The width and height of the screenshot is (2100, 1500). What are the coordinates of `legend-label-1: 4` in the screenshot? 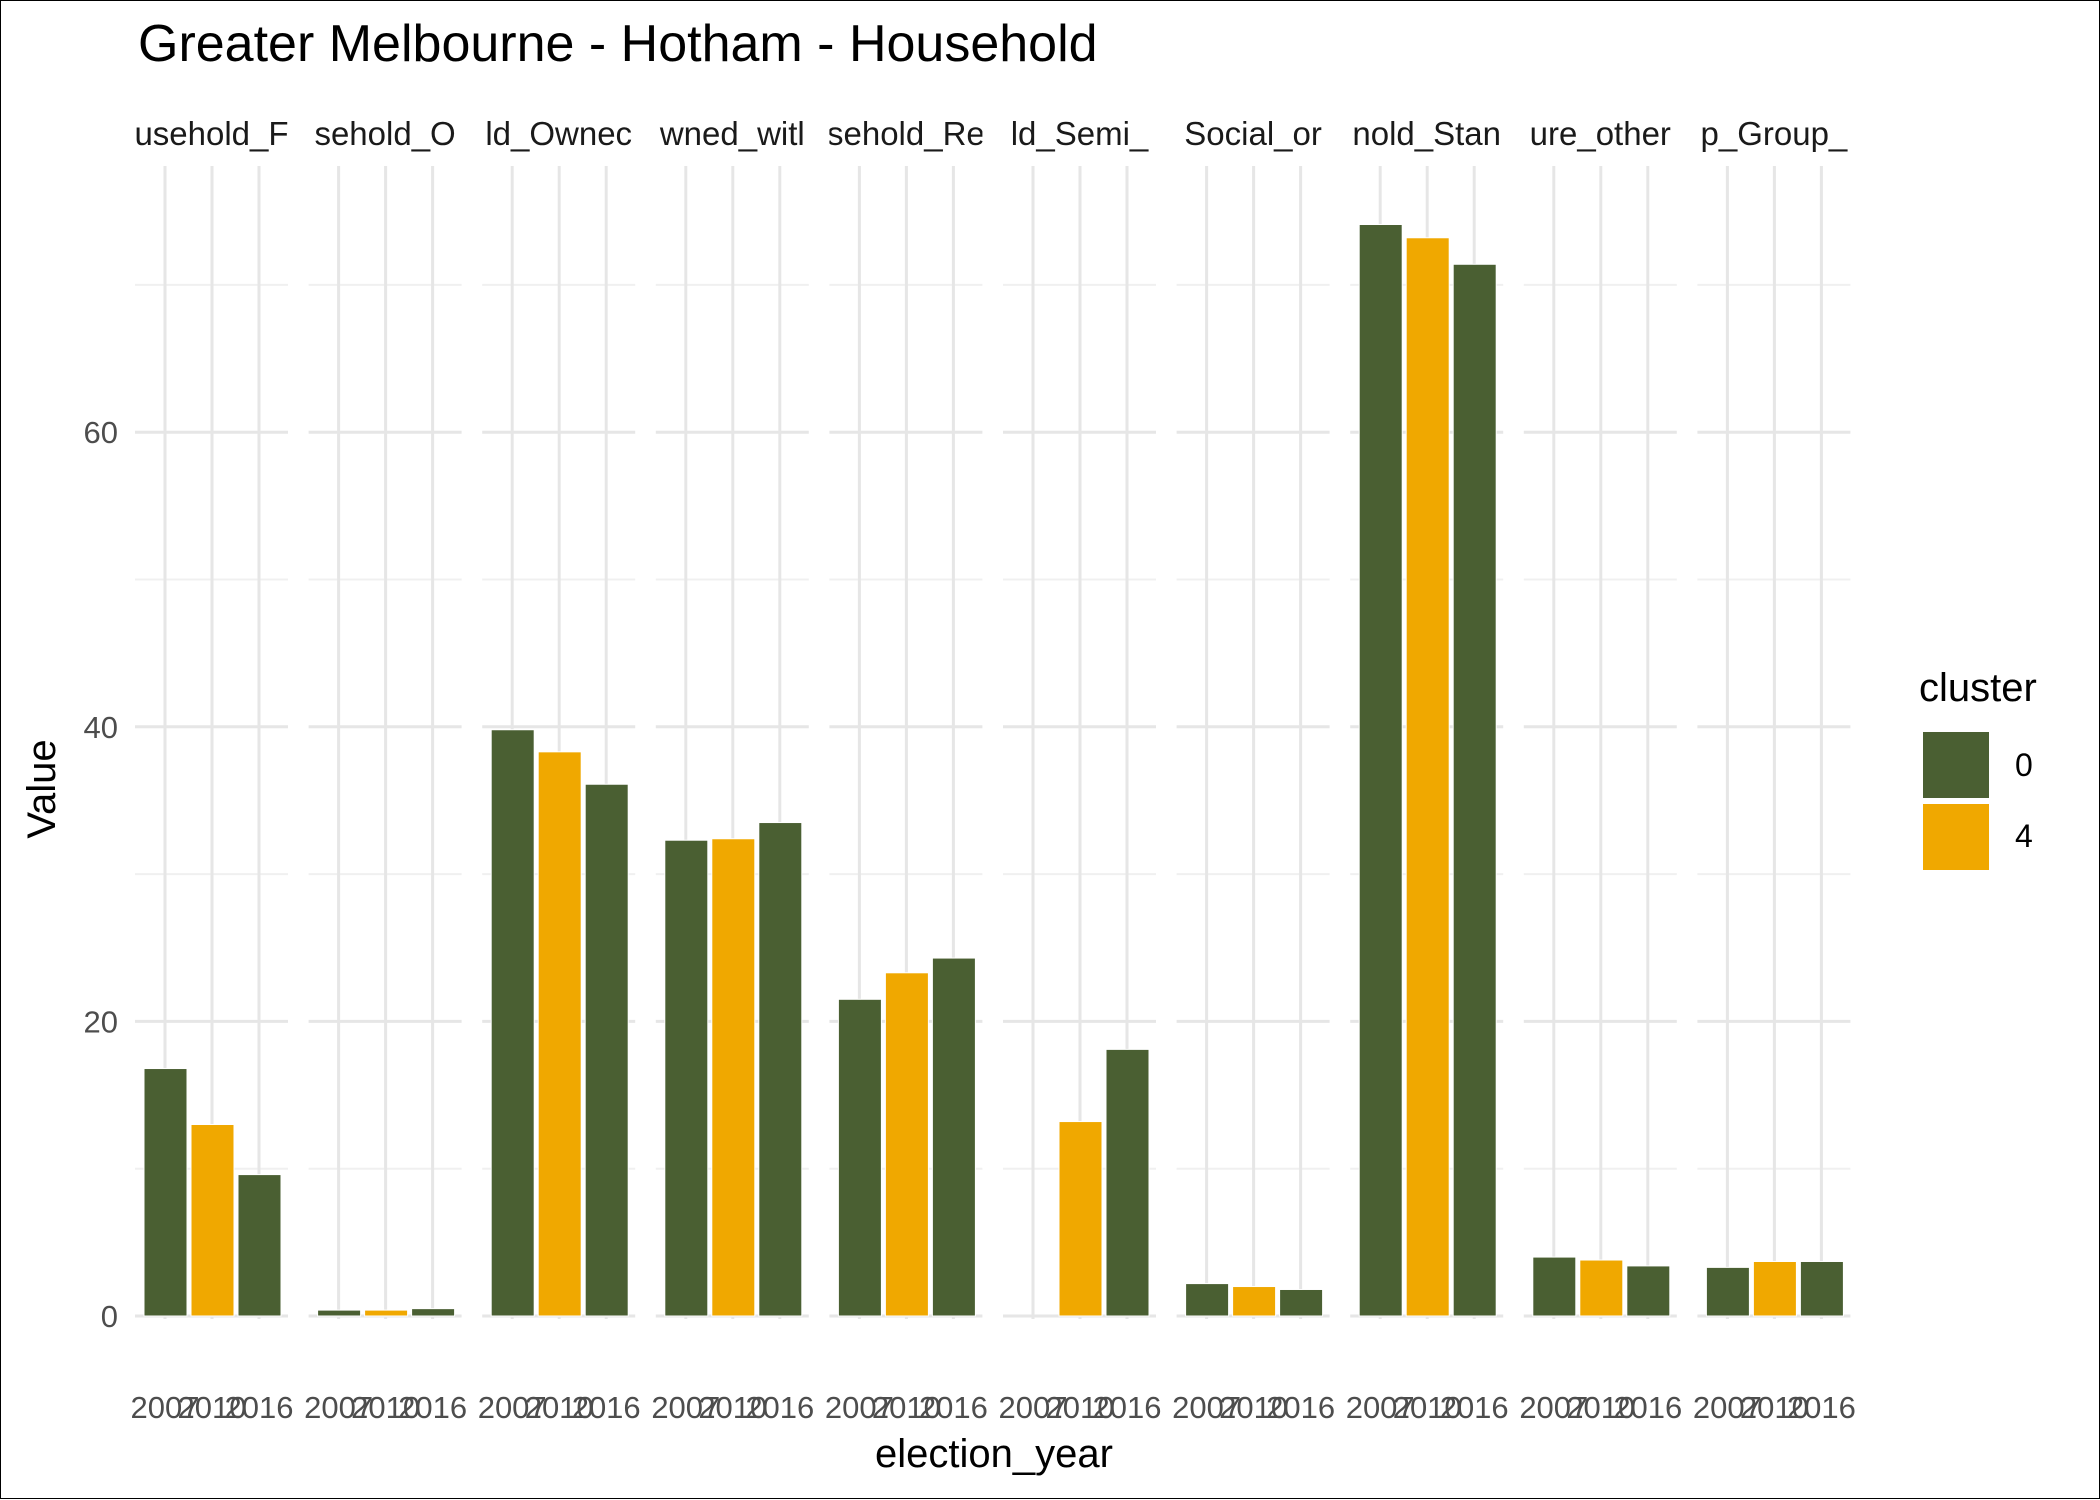 It's located at (2024, 836).